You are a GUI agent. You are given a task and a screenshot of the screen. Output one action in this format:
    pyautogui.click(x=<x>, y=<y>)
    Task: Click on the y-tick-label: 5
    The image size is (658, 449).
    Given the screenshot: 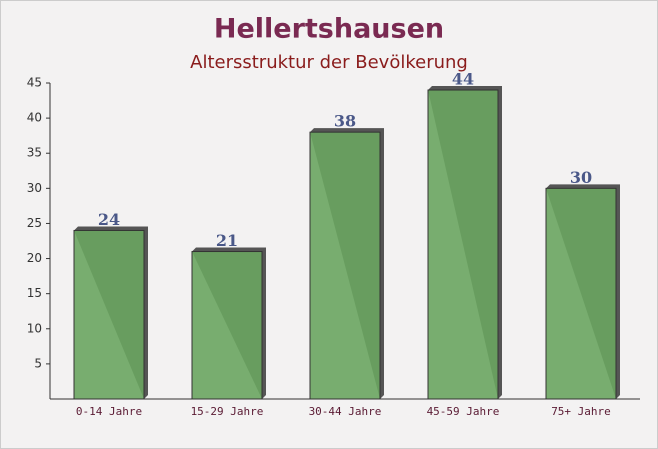 What is the action you would take?
    pyautogui.click(x=38, y=363)
    